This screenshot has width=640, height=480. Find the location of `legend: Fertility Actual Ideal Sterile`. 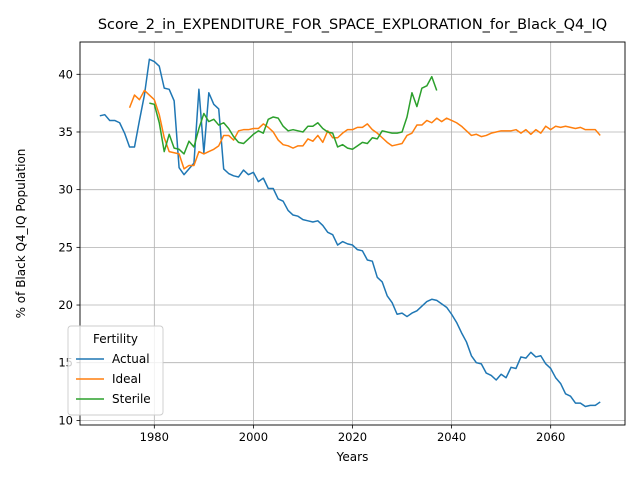

legend: Fertility Actual Ideal Sterile is located at coordinates (115, 370).